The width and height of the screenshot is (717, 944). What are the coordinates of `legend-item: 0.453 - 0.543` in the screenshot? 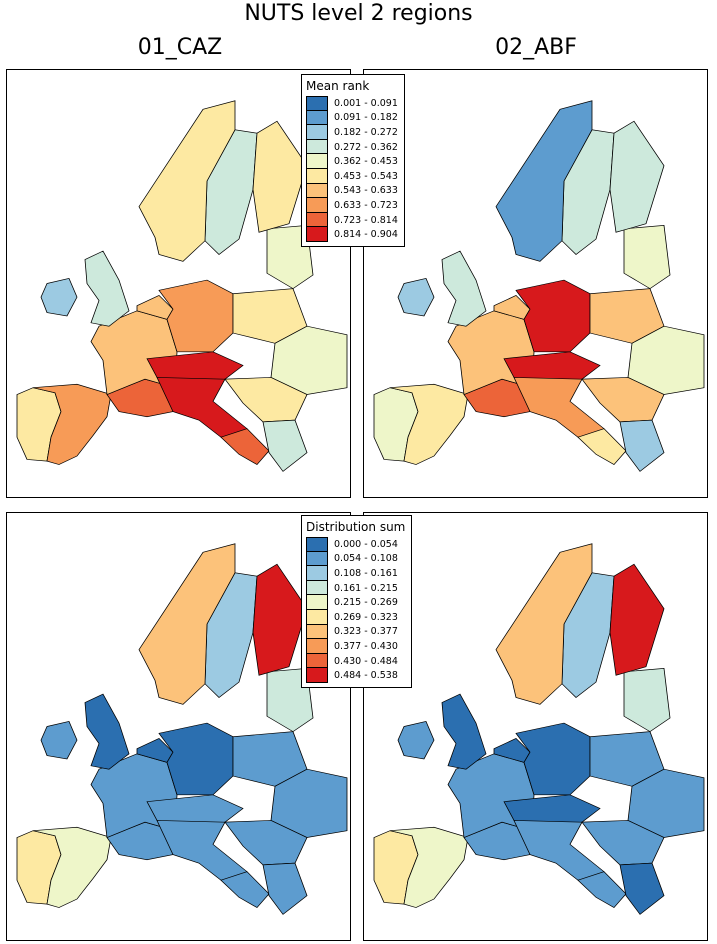 It's located at (352, 176).